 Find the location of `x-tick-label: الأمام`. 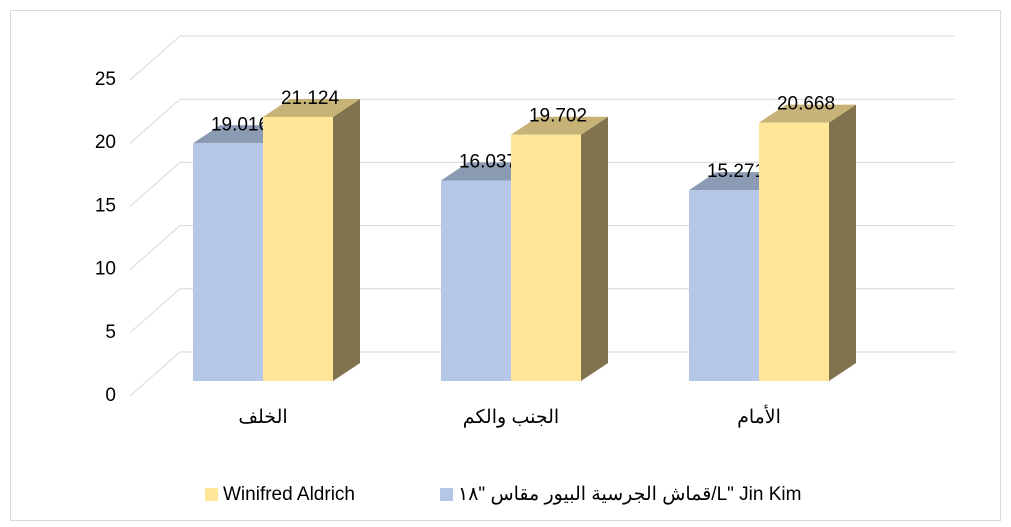

x-tick-label: الأمام is located at coordinates (759, 416).